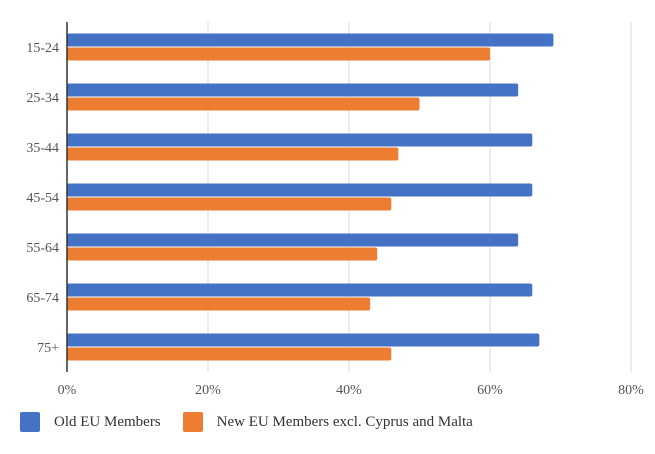 The width and height of the screenshot is (655, 454). I want to click on x-tick-label: 20%, so click(208, 390).